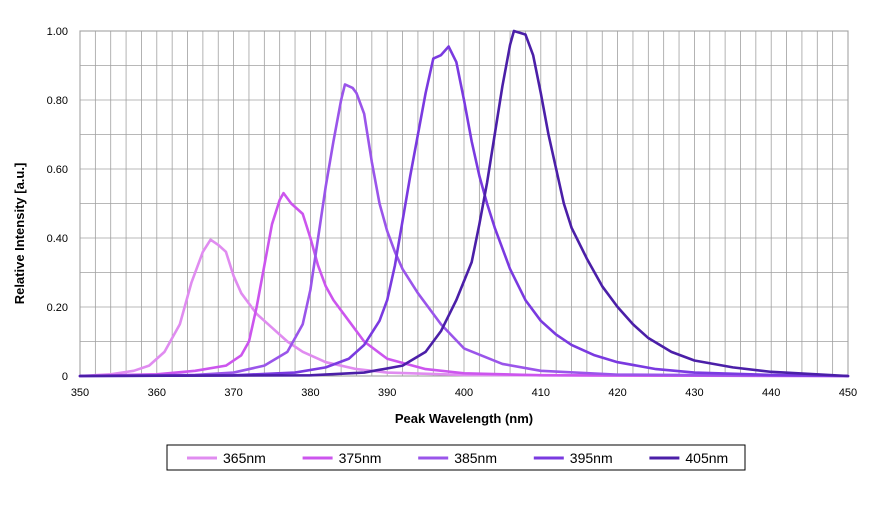  What do you see at coordinates (848, 393) in the screenshot?
I see `x-tick-label: 450` at bounding box center [848, 393].